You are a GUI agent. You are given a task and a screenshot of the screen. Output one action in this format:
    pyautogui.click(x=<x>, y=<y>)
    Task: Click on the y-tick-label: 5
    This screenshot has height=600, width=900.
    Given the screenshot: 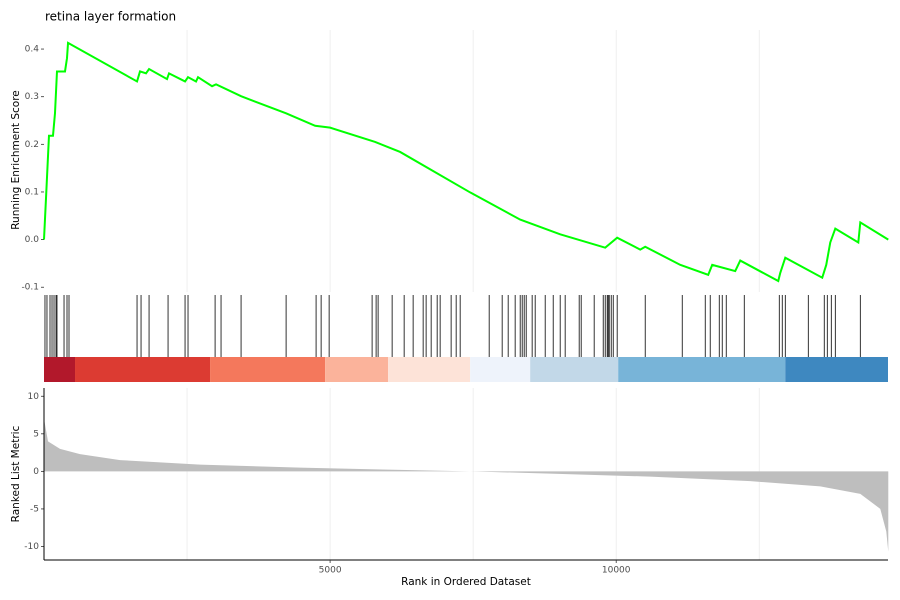 What is the action you would take?
    pyautogui.click(x=36, y=434)
    